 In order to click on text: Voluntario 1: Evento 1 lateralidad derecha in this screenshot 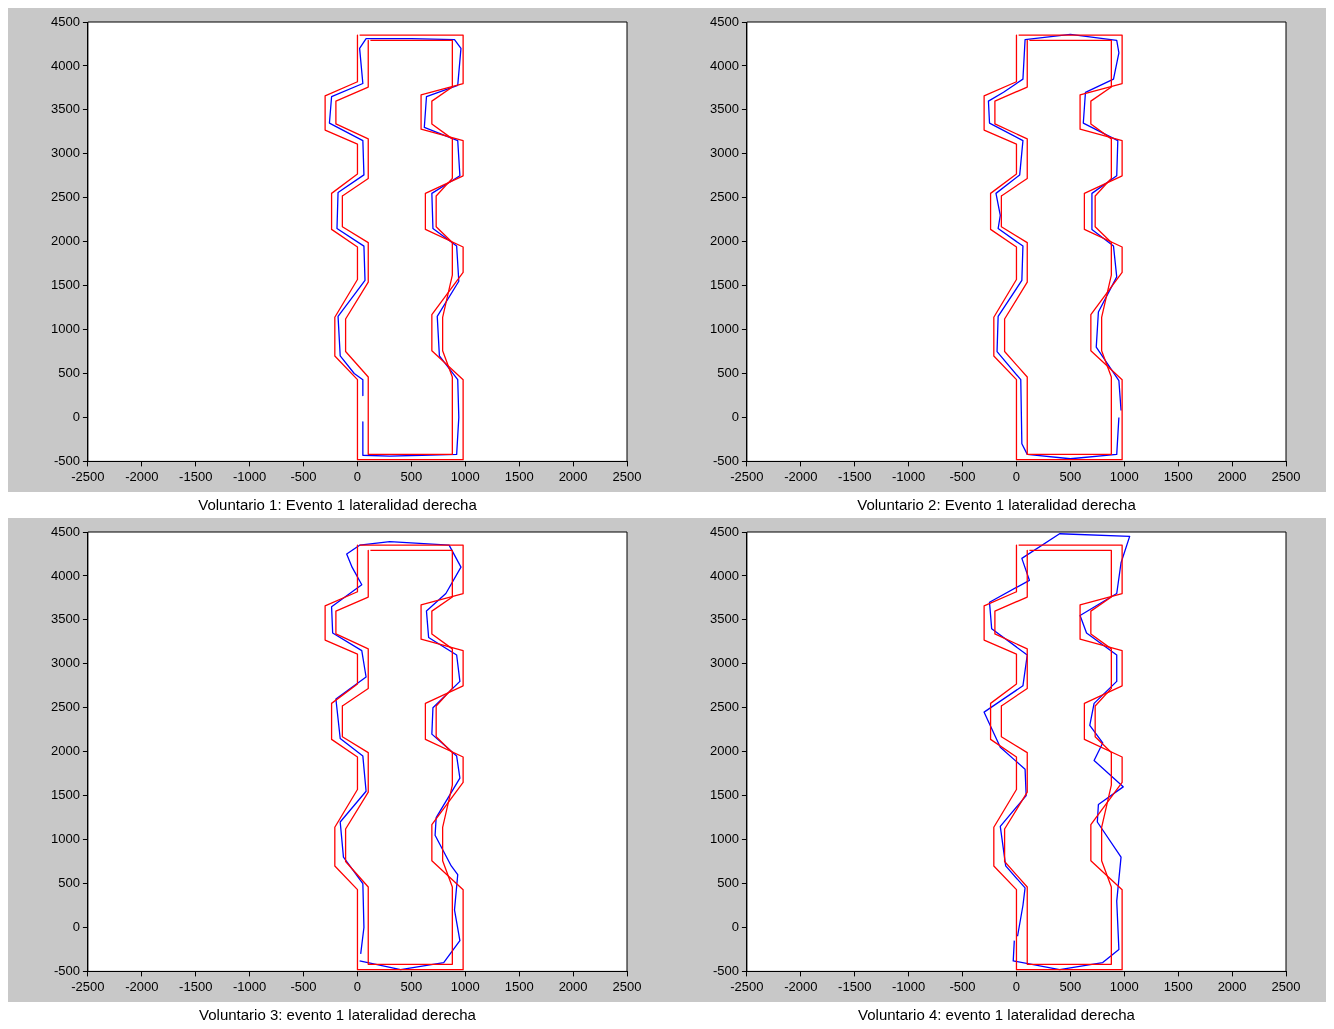, I will do `click(337, 505)`.